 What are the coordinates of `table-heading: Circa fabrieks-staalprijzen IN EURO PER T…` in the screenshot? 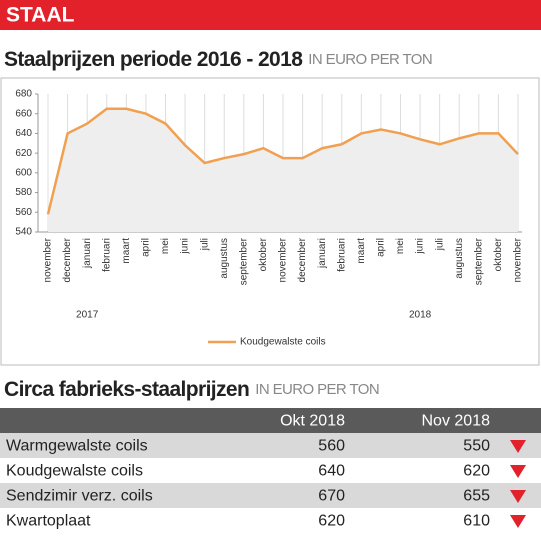 It's located at (191, 389).